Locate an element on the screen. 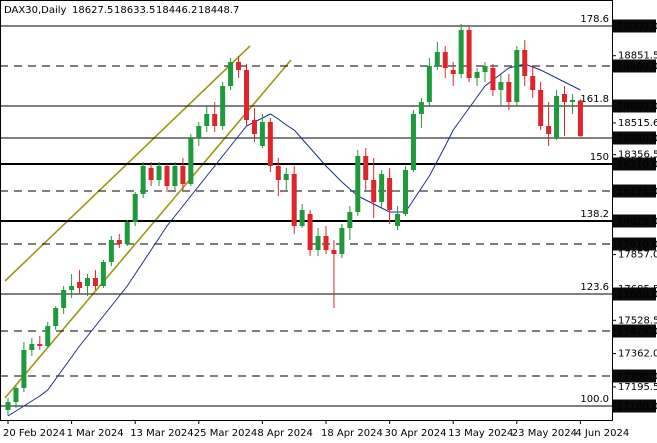 This screenshot has height=443, width=657. level-label: 18600.0 is located at coordinates (637, 107).